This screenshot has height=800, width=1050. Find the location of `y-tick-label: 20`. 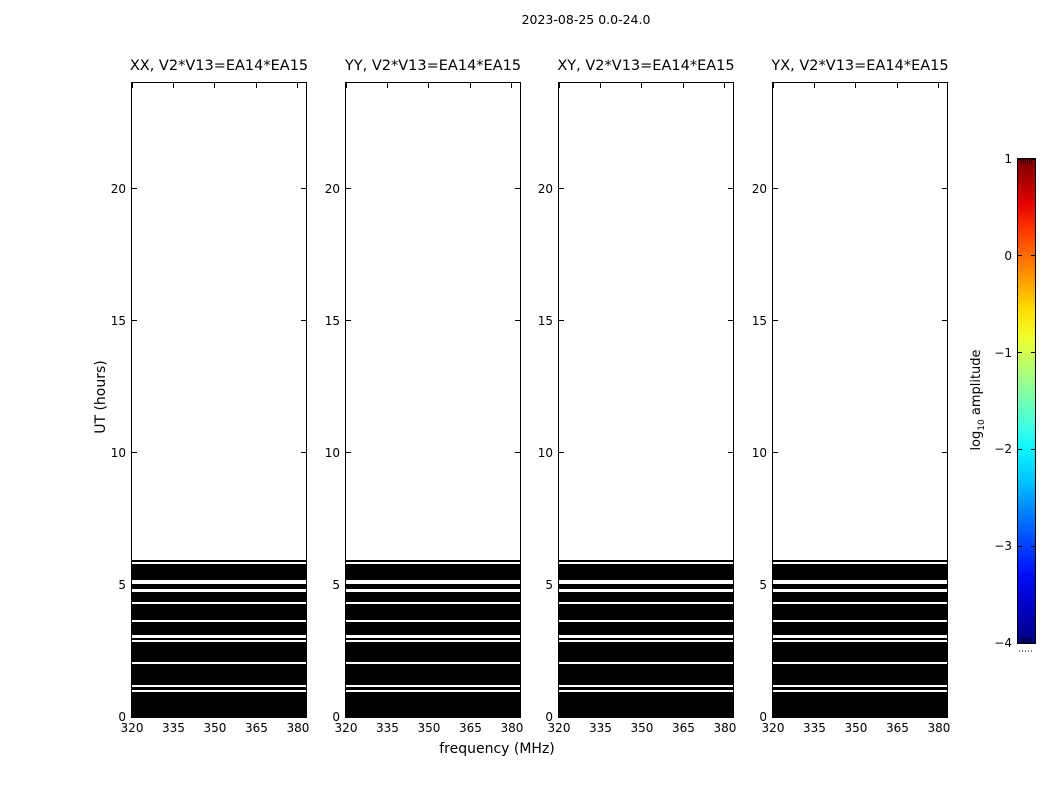

y-tick-label: 20 is located at coordinates (118, 188).